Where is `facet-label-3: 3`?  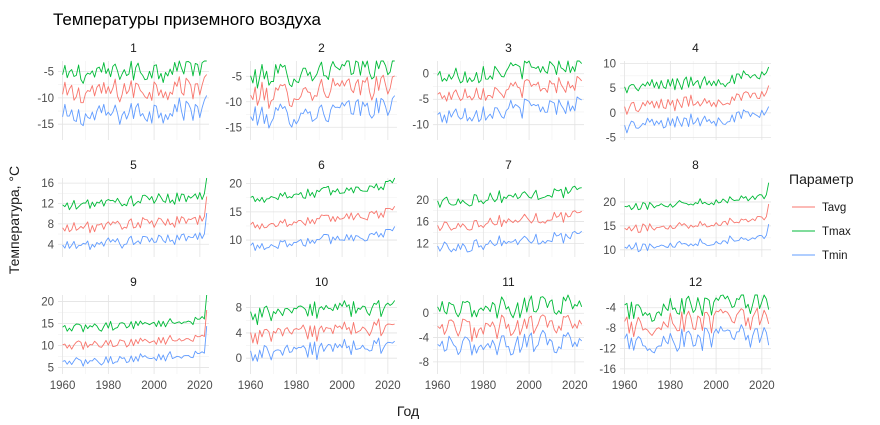 facet-label-3: 3 is located at coordinates (508, 48).